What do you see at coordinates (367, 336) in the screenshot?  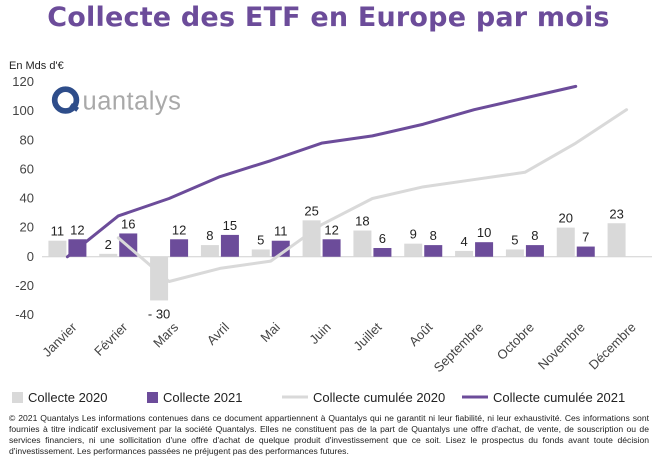 I see `x-tick-label: Juillet` at bounding box center [367, 336].